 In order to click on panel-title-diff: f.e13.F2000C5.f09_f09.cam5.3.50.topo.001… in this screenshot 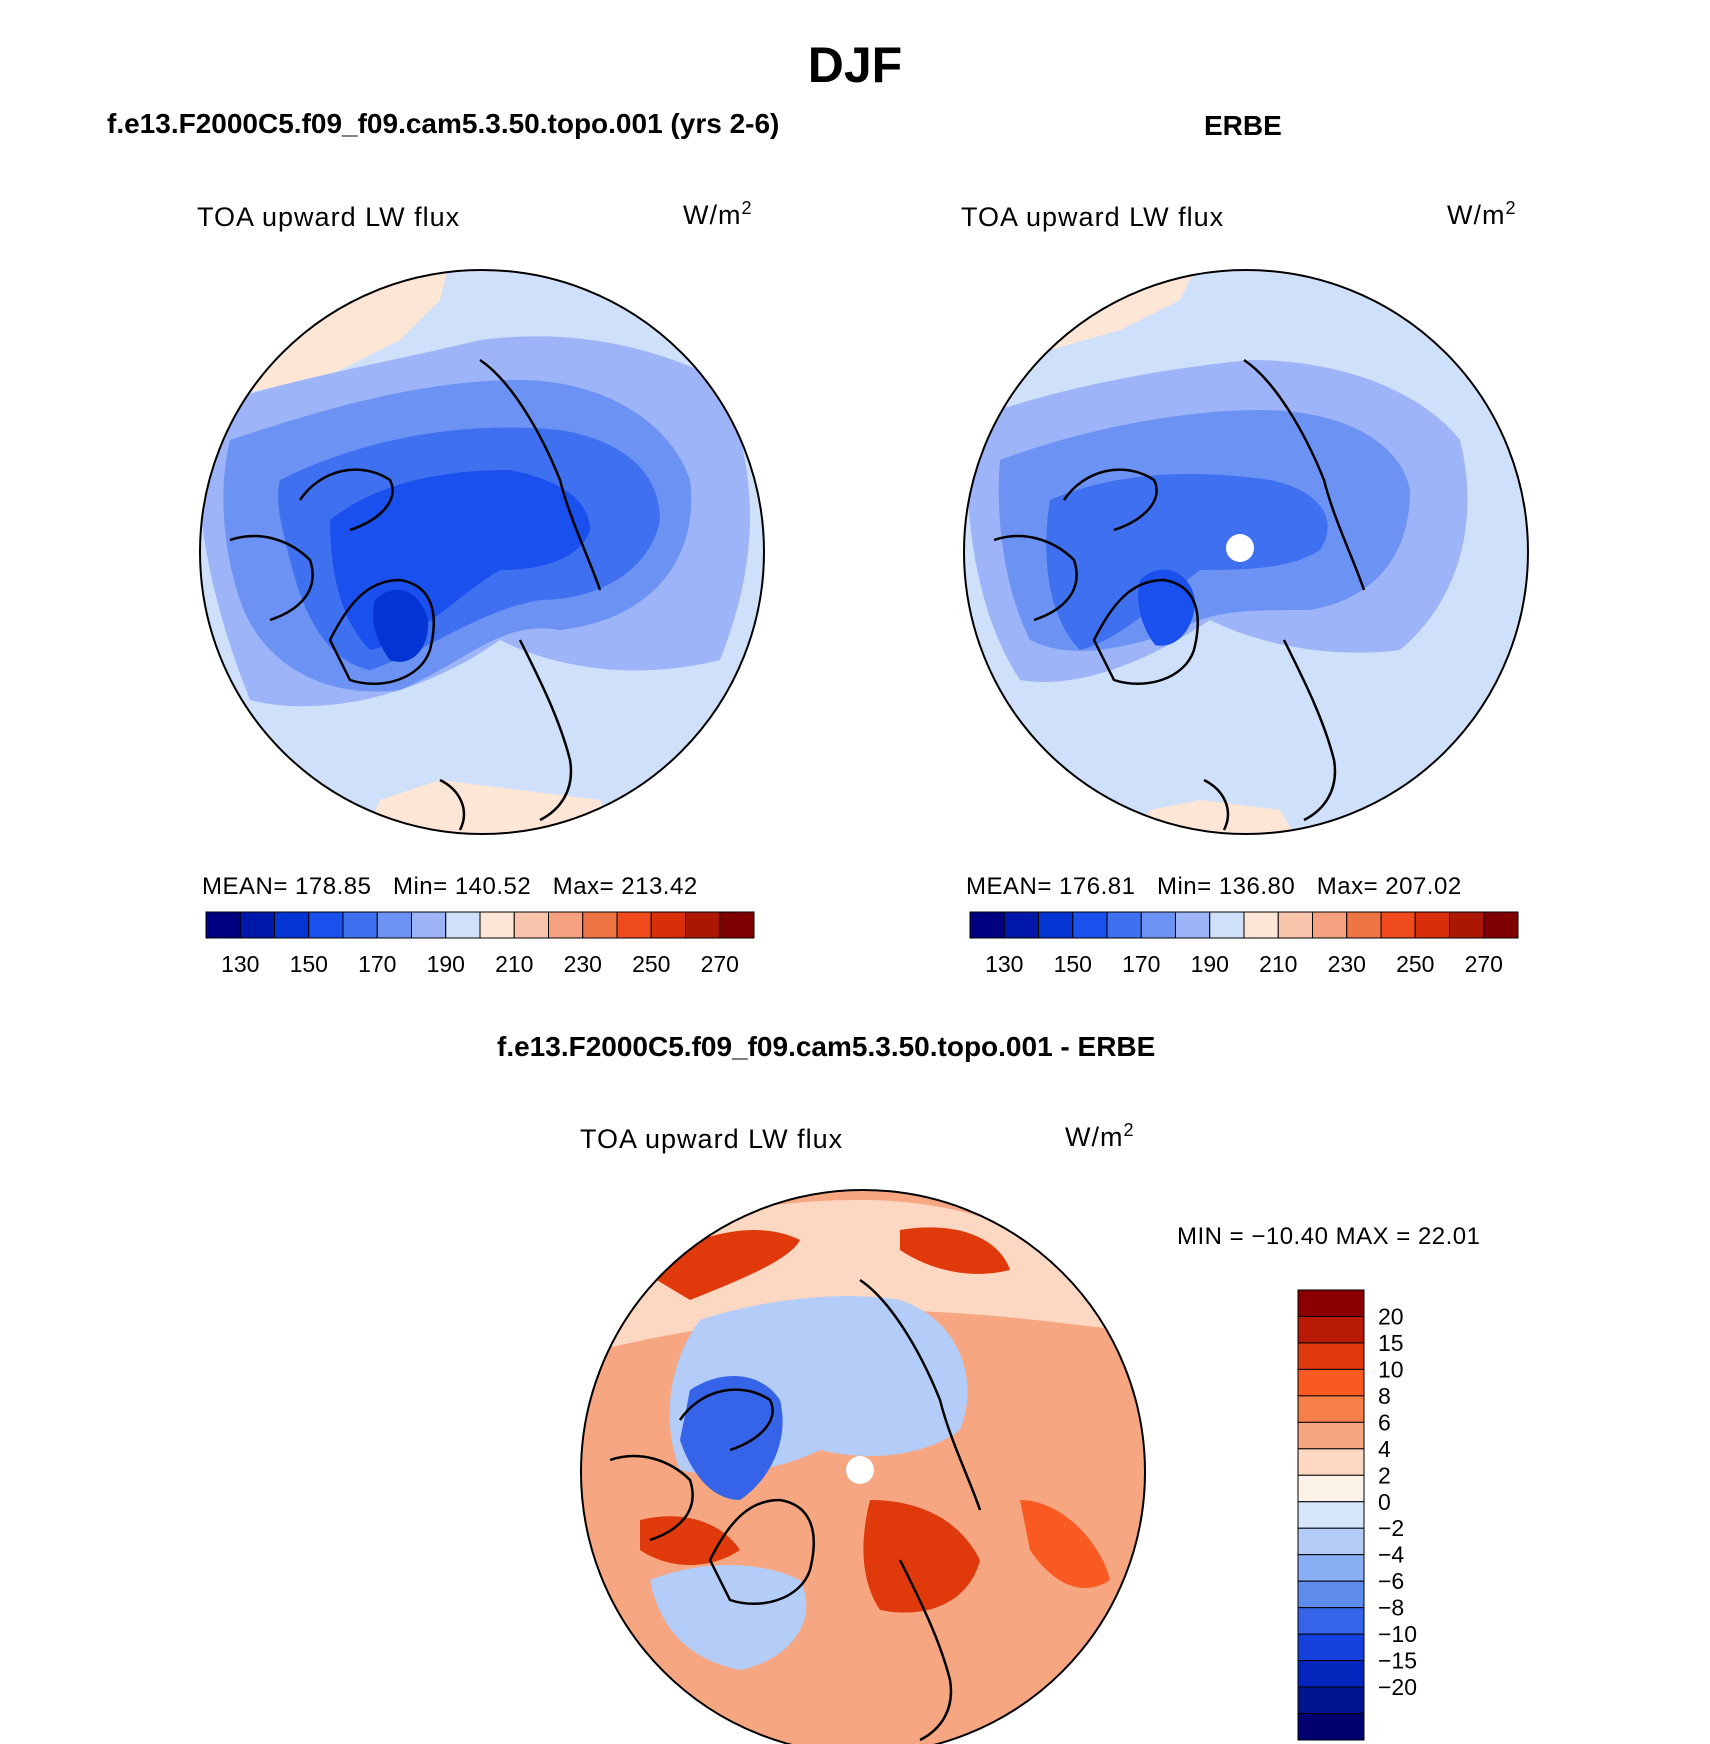, I will do `click(826, 1046)`.